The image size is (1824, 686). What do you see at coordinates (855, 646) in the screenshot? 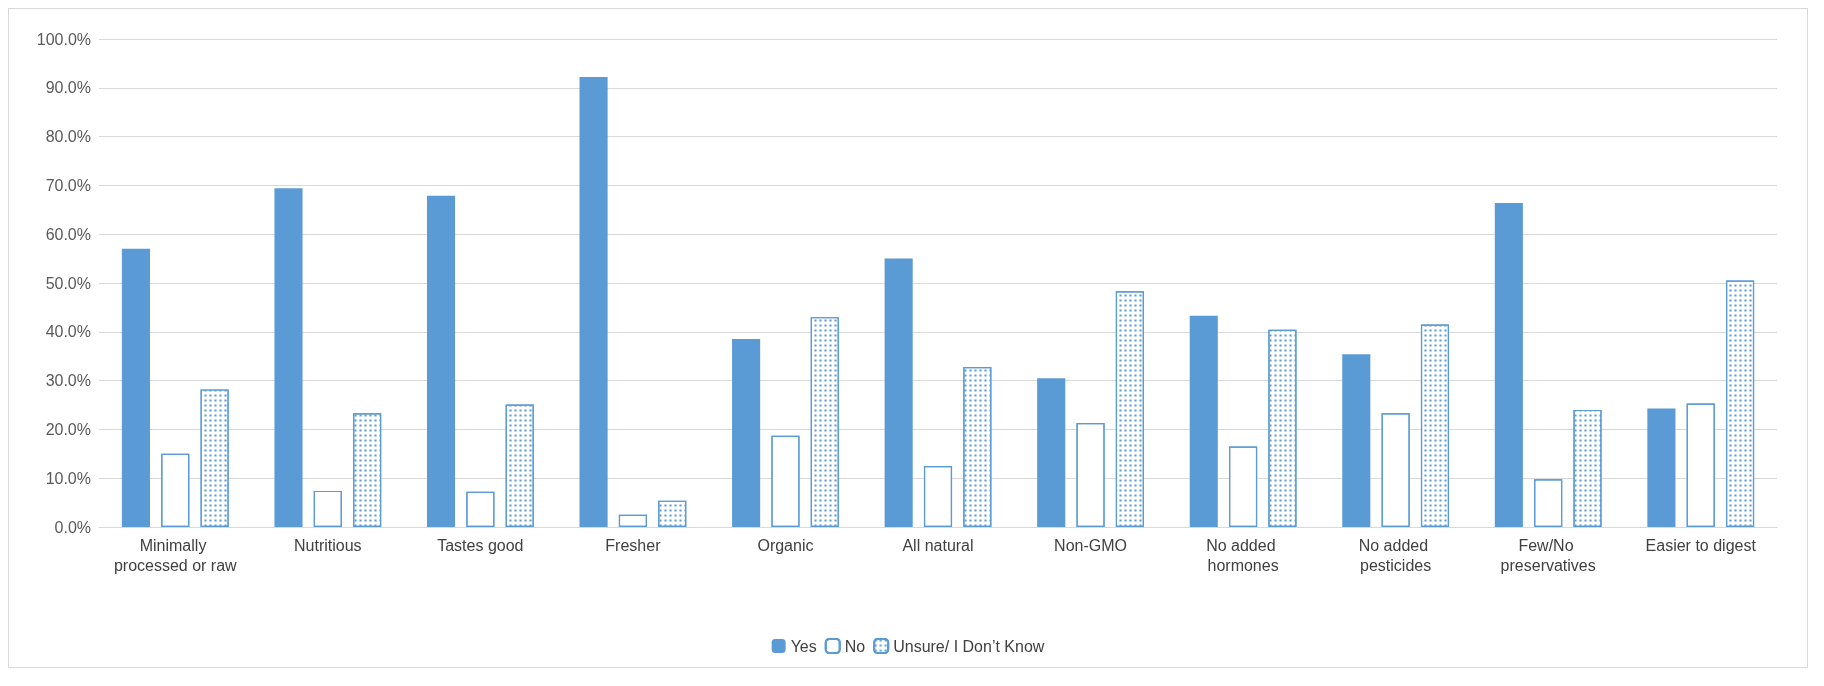
I see `legend-label: No` at bounding box center [855, 646].